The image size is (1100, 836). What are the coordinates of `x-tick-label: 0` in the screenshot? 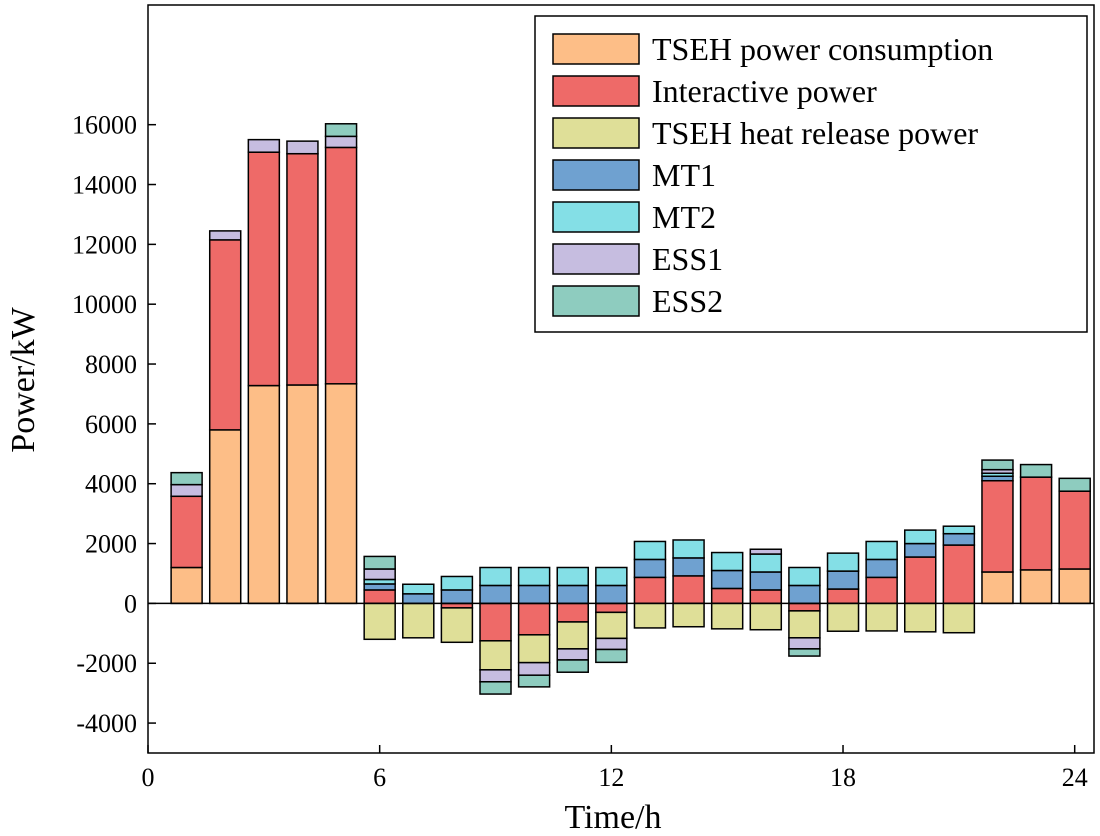 It's located at (148, 777).